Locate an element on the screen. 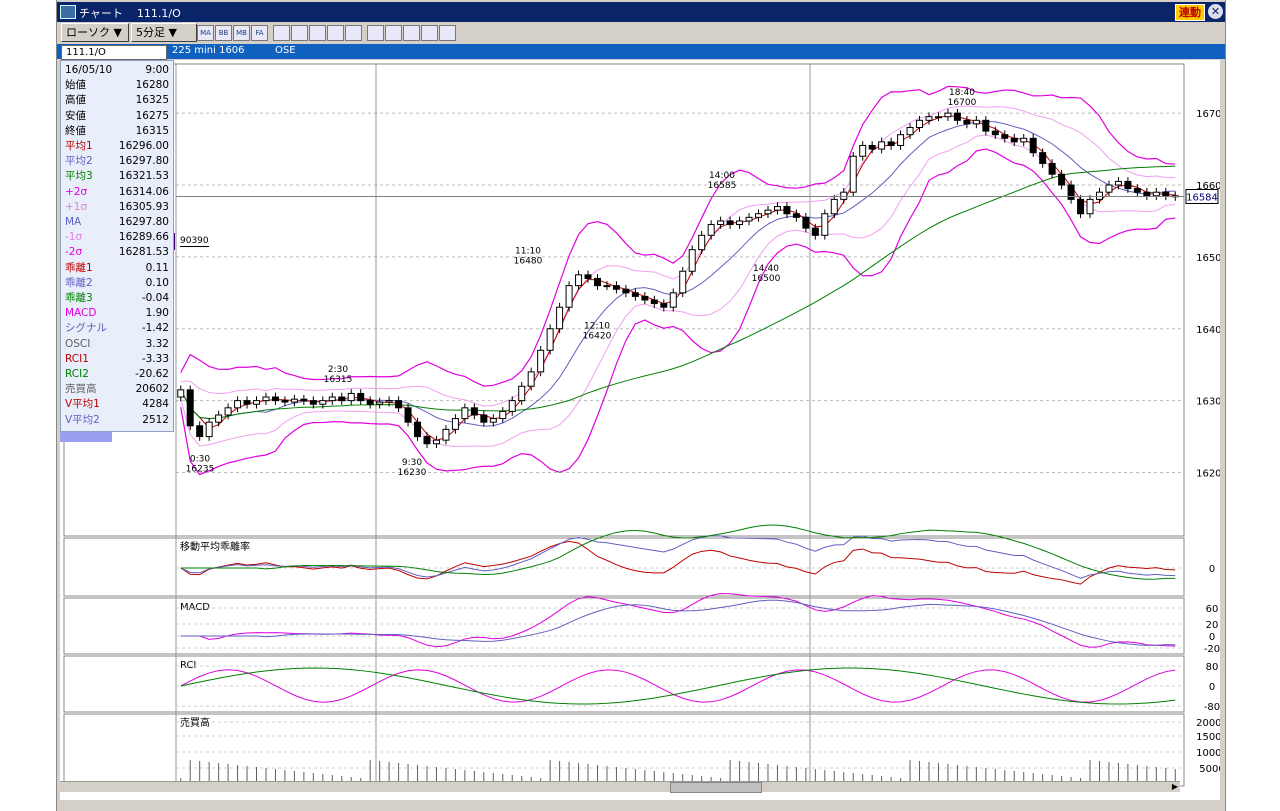 The height and width of the screenshot is (811, 1280). delete-icon is located at coordinates (447, 33).